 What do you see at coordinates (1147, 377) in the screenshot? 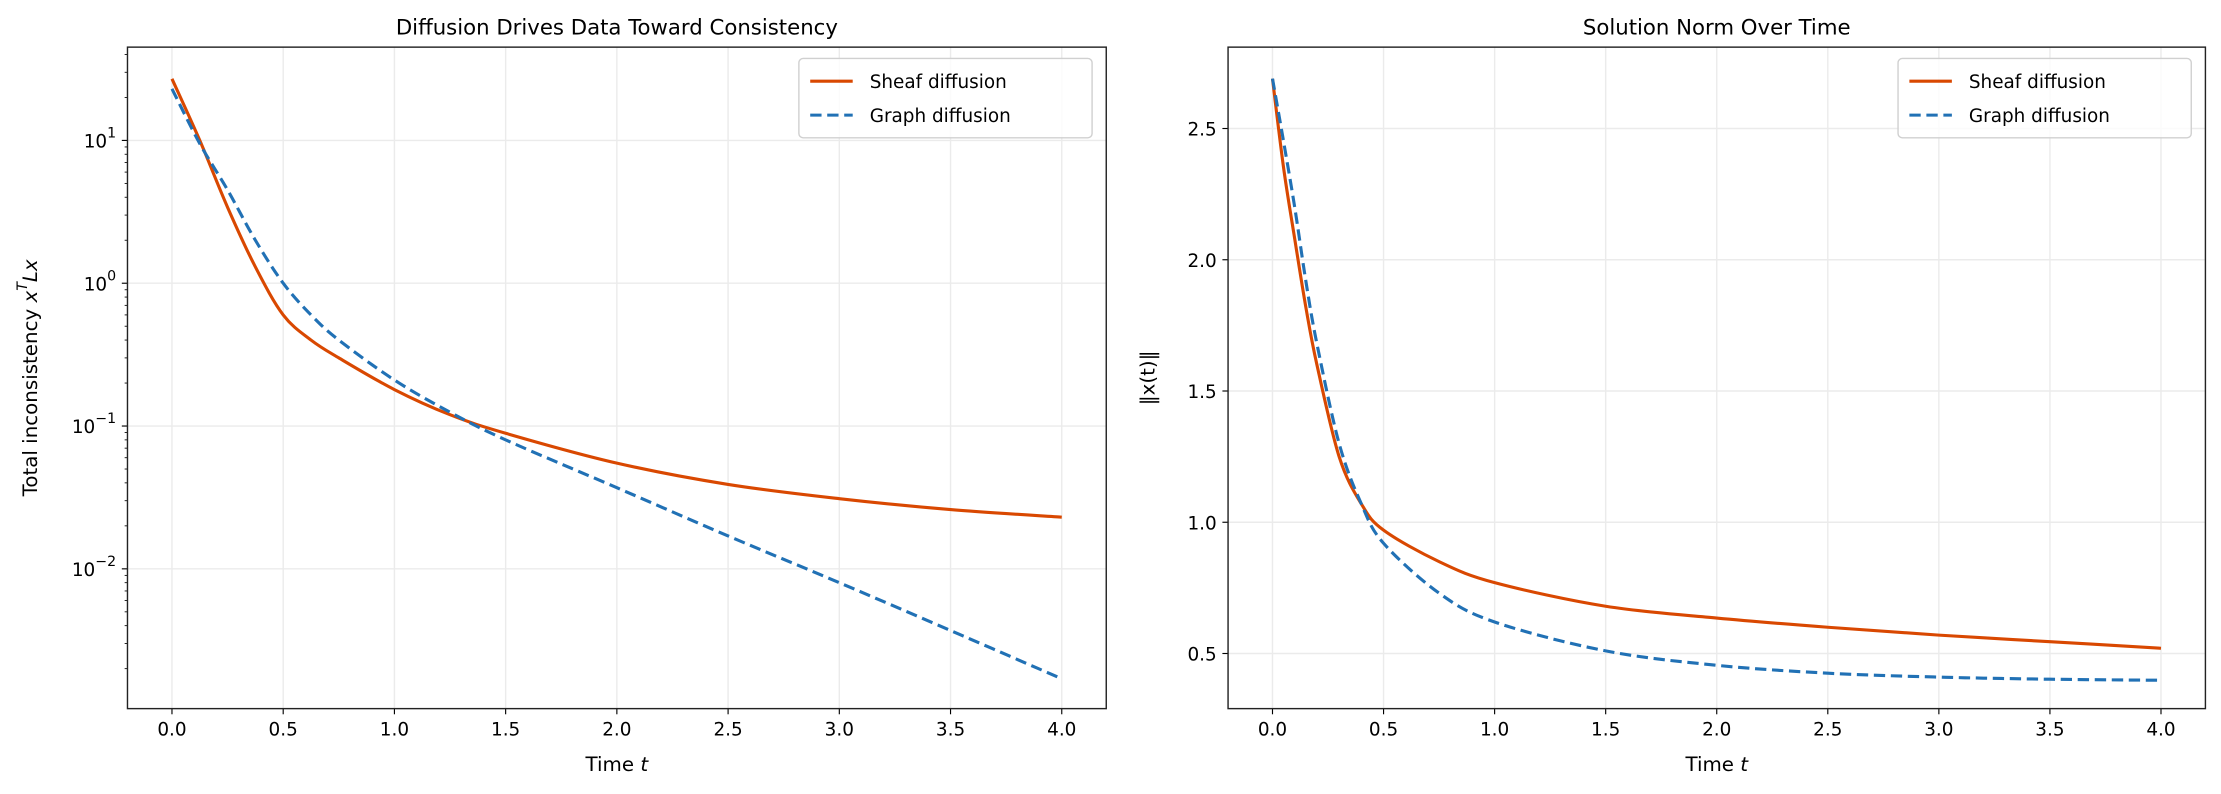
I see `y-axis-label: ‖x(t)‖` at bounding box center [1147, 377].